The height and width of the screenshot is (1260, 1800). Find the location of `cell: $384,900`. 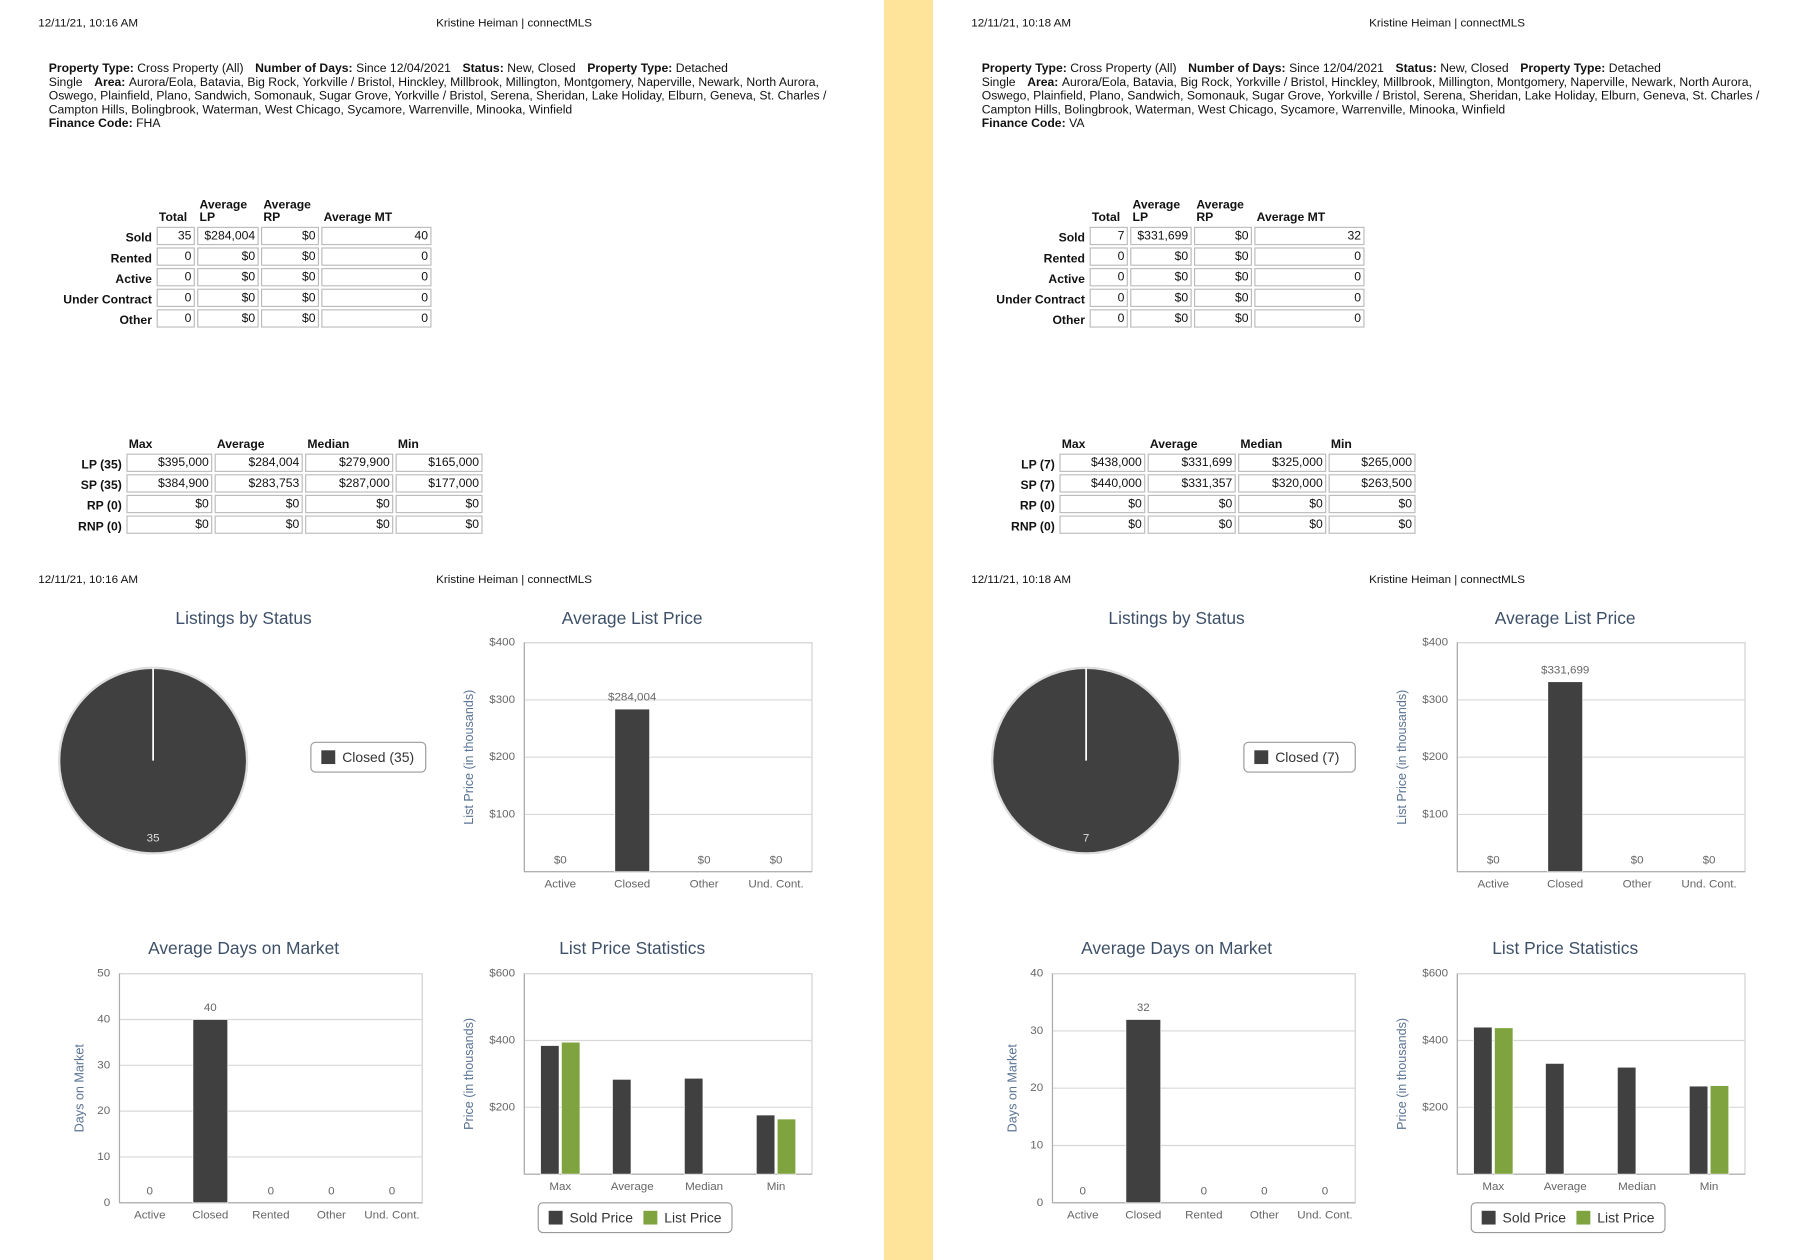

cell: $384,900 is located at coordinates (169, 483).